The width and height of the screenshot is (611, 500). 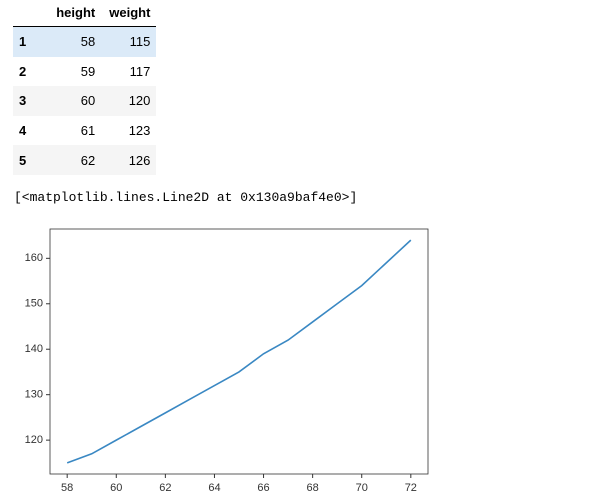 What do you see at coordinates (129, 41) in the screenshot?
I see `table-cell: 115` at bounding box center [129, 41].